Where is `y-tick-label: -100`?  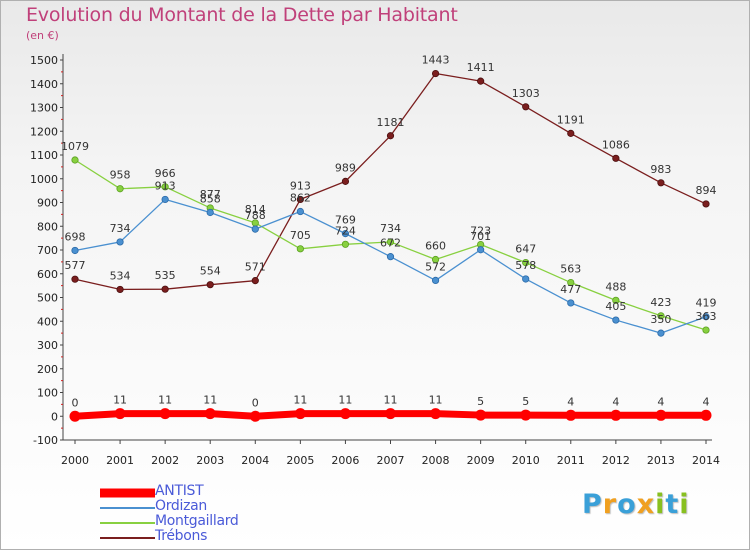 y-tick-label: -100 is located at coordinates (45, 440).